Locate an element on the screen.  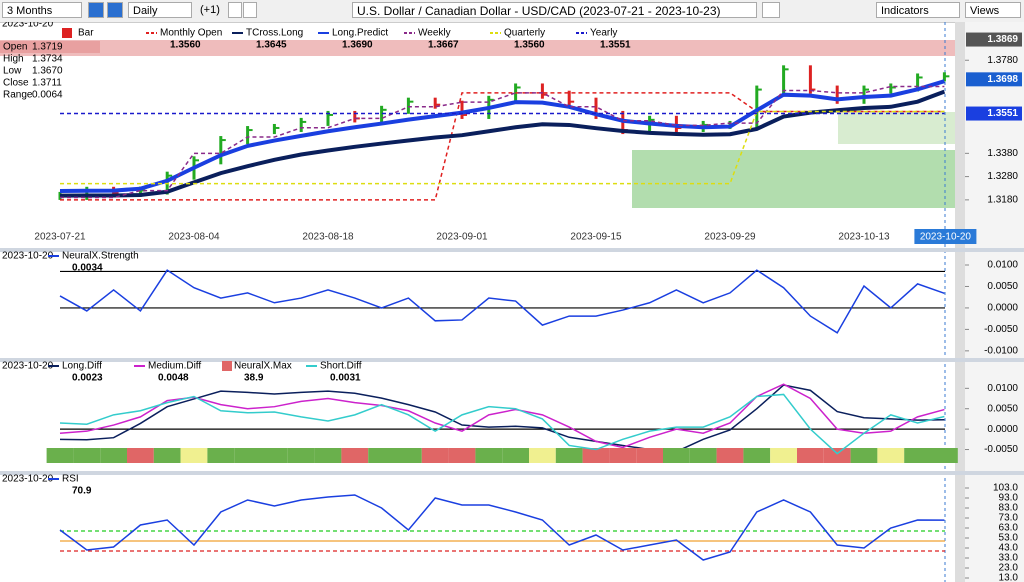
step-label: (+1) is located at coordinates (210, 10).